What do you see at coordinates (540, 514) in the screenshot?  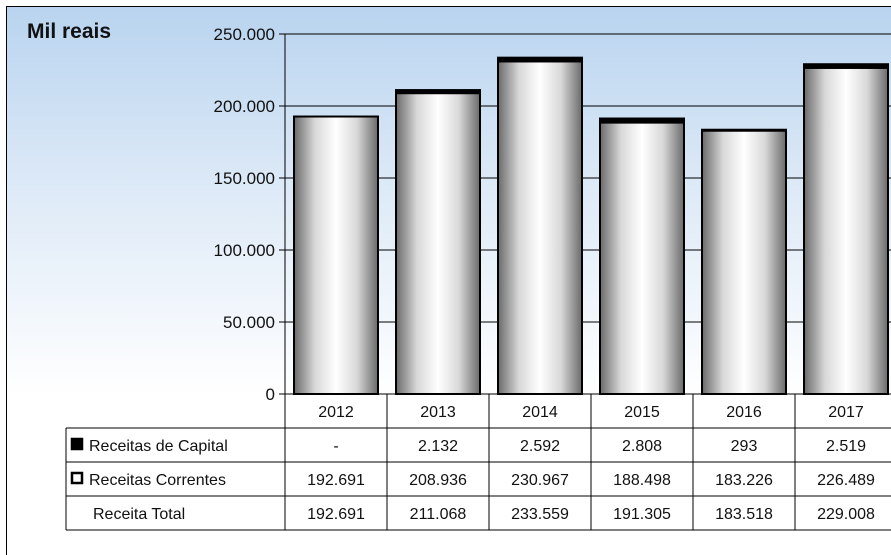 I see `table-cell-value: 233.559` at bounding box center [540, 514].